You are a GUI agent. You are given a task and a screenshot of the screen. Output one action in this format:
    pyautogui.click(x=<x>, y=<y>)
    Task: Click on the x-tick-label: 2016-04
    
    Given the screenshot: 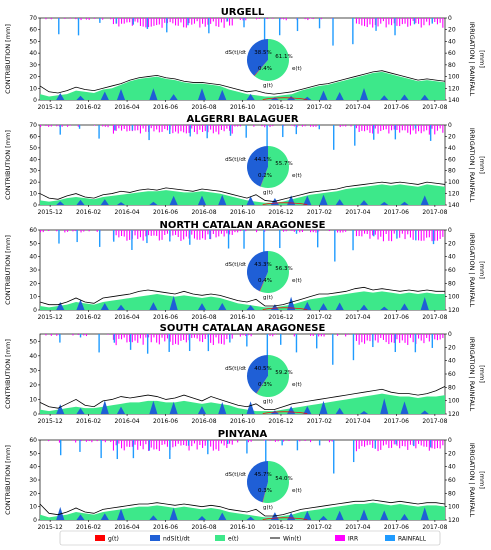 What is the action you would take?
    pyautogui.click(x=127, y=317)
    